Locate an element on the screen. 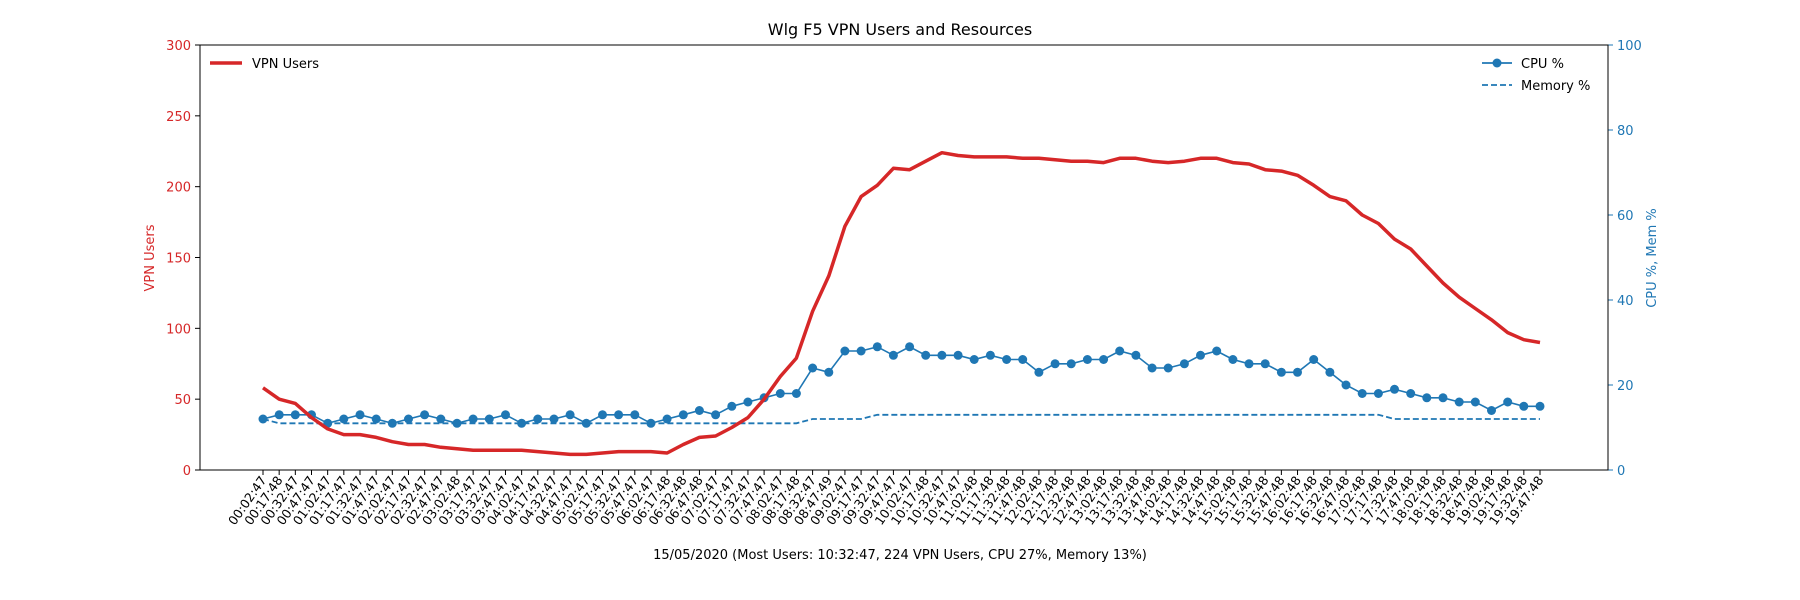 The image size is (1800, 600). legend-vpn-label: VPN Users is located at coordinates (285, 64).